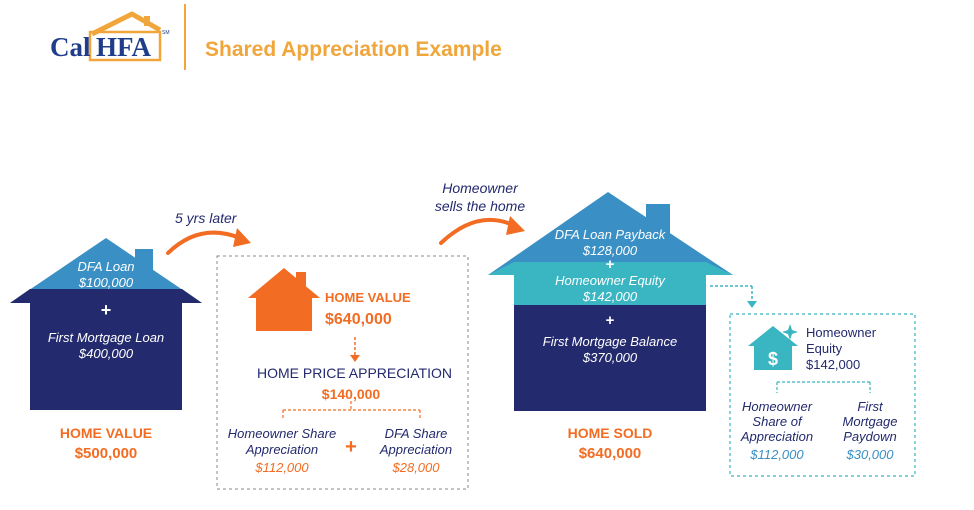  What do you see at coordinates (123, 47) in the screenshot?
I see `logo-text-hfa: HFA` at bounding box center [123, 47].